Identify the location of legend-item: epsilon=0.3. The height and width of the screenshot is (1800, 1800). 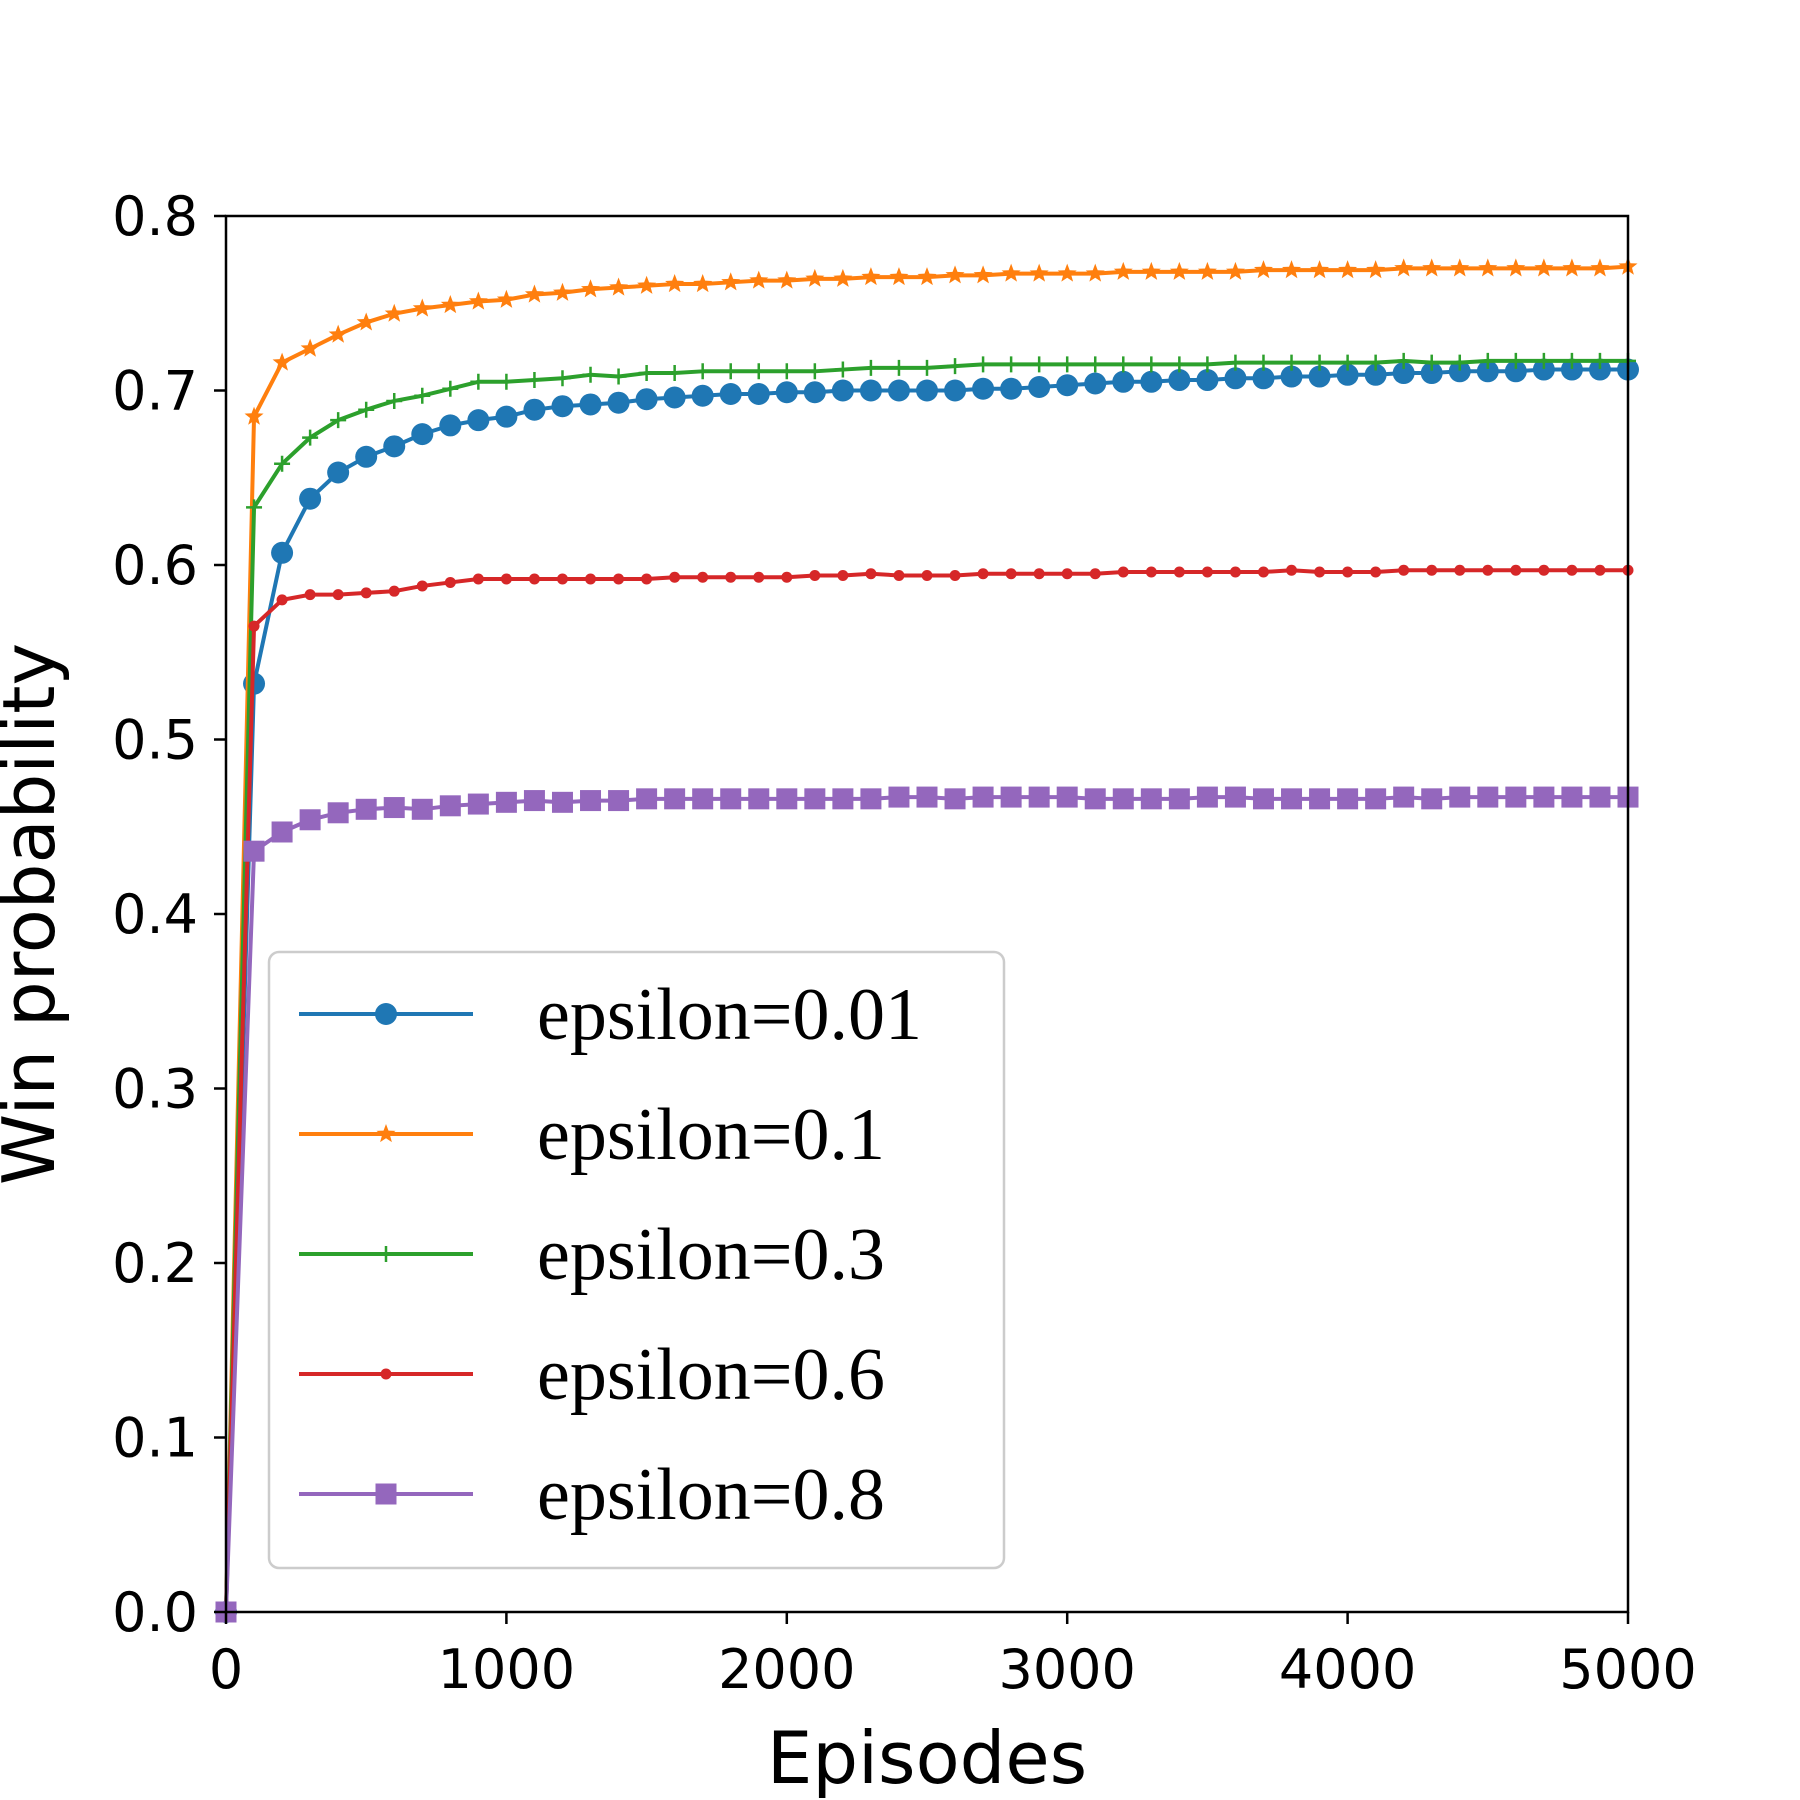
(592, 1255).